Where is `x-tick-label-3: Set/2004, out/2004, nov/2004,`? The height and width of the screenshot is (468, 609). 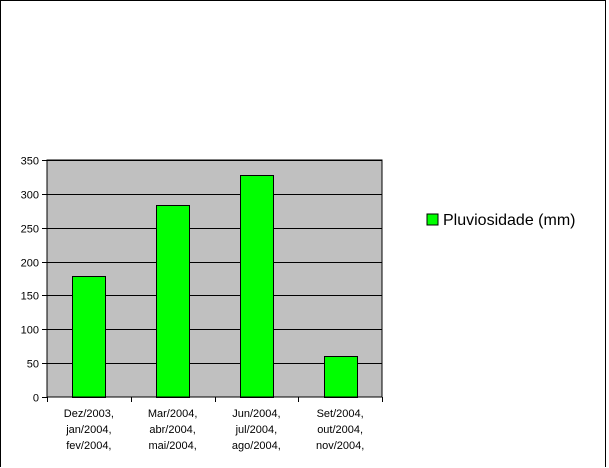
x-tick-label-3: Set/2004, out/2004, nov/2004, is located at coordinates (340, 430).